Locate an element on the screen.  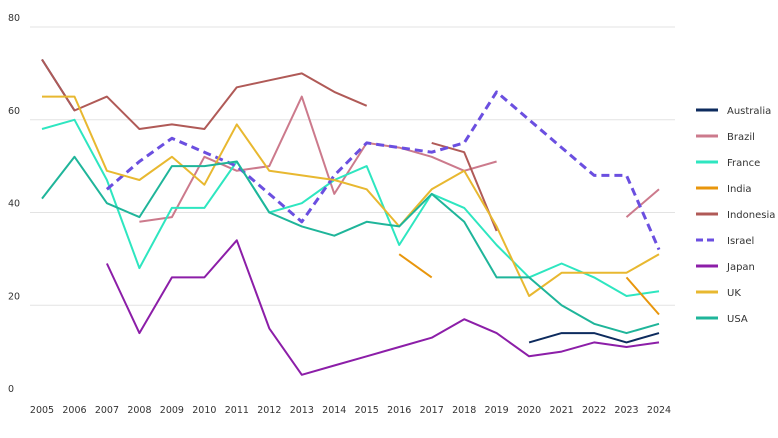
x-tick-label: 2011 is located at coordinates (237, 410).